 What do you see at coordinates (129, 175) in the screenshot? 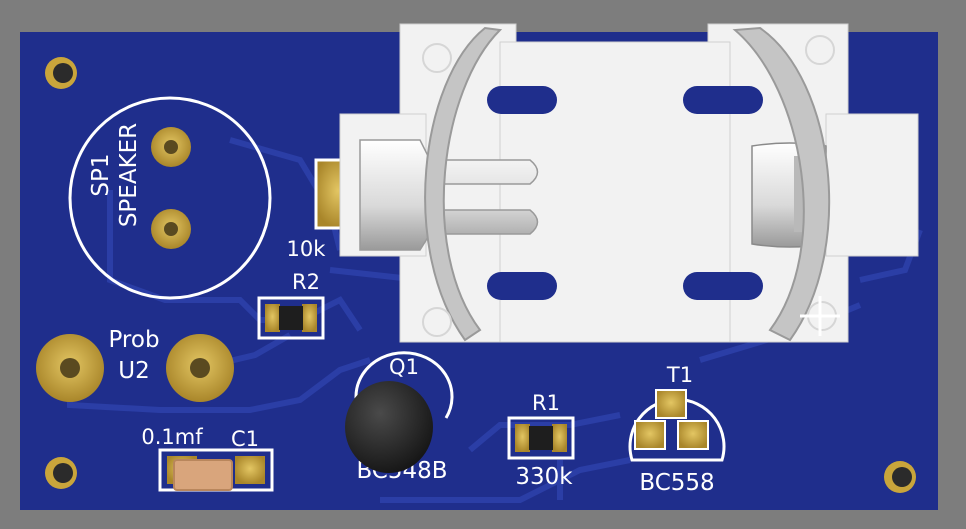
I see `speaker-name-label: SPEAKER` at bounding box center [129, 175].